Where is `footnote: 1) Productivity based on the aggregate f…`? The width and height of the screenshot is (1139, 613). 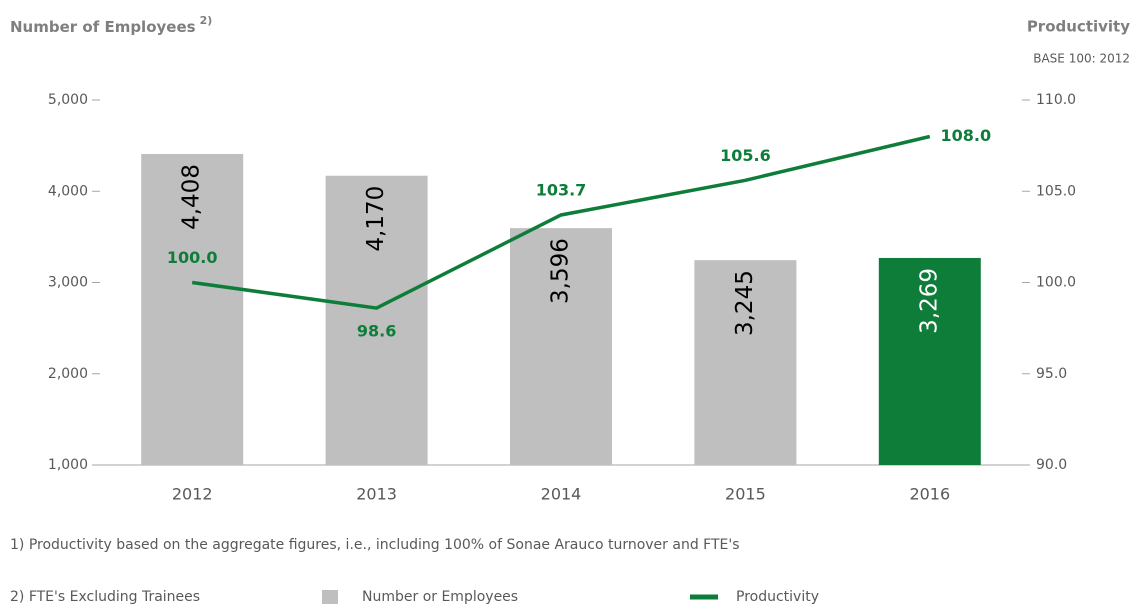 footnote: 1) Productivity based on the aggregate f… is located at coordinates (375, 545).